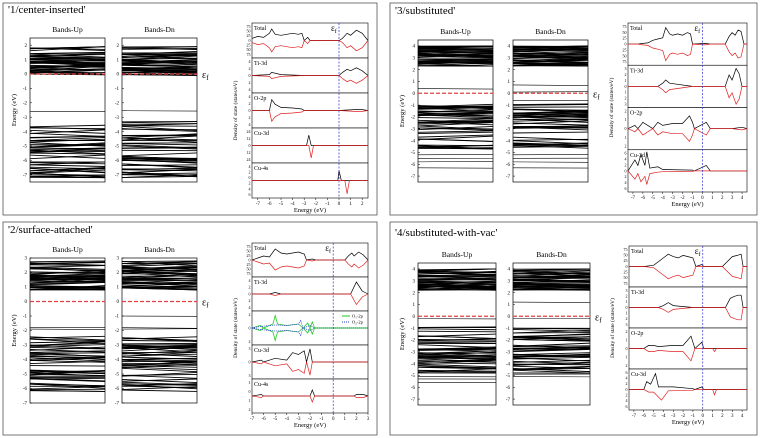 The image size is (760, 438). I want to click on y-tick-label: -2, so click(117, 104).